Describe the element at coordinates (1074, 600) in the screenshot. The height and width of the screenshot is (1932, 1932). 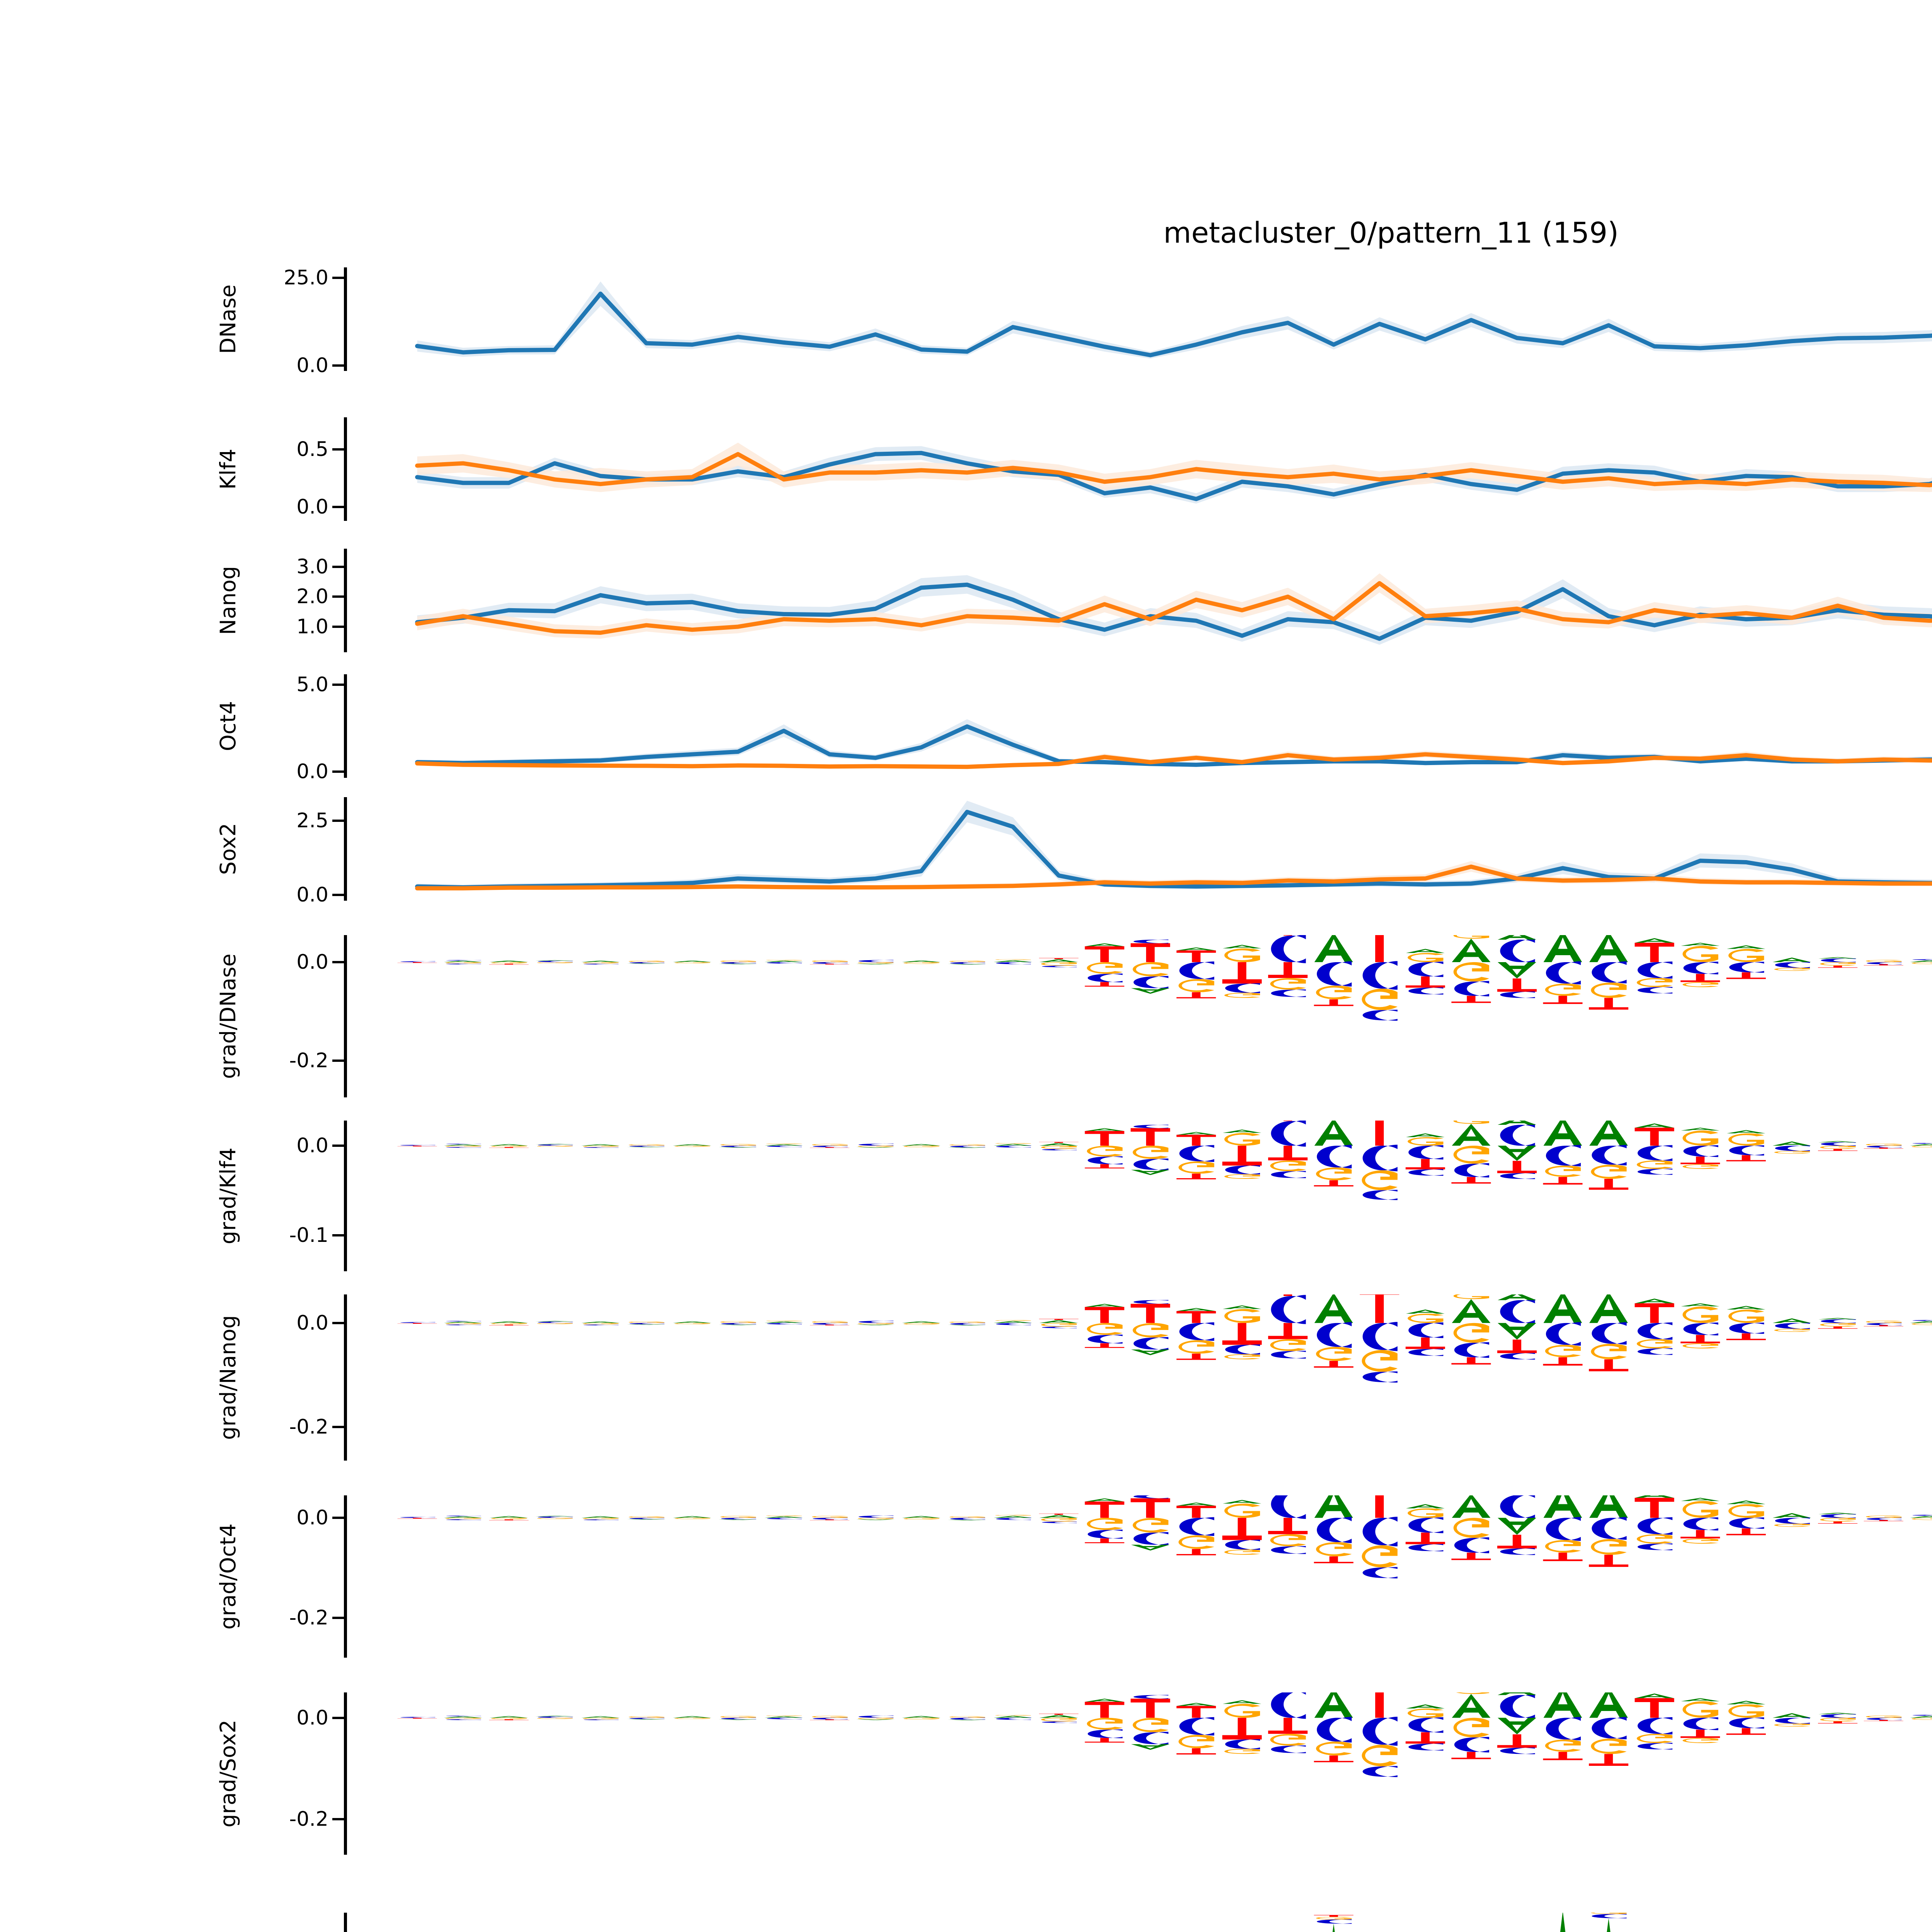
I see `panel-nanog: 1.0 2.0 3.0 Nanog` at that location.